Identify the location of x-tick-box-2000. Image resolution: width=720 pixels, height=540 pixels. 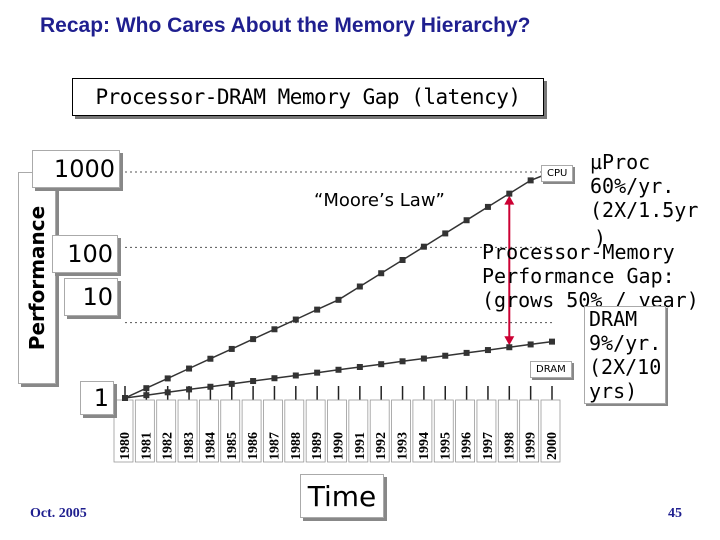
(550, 431).